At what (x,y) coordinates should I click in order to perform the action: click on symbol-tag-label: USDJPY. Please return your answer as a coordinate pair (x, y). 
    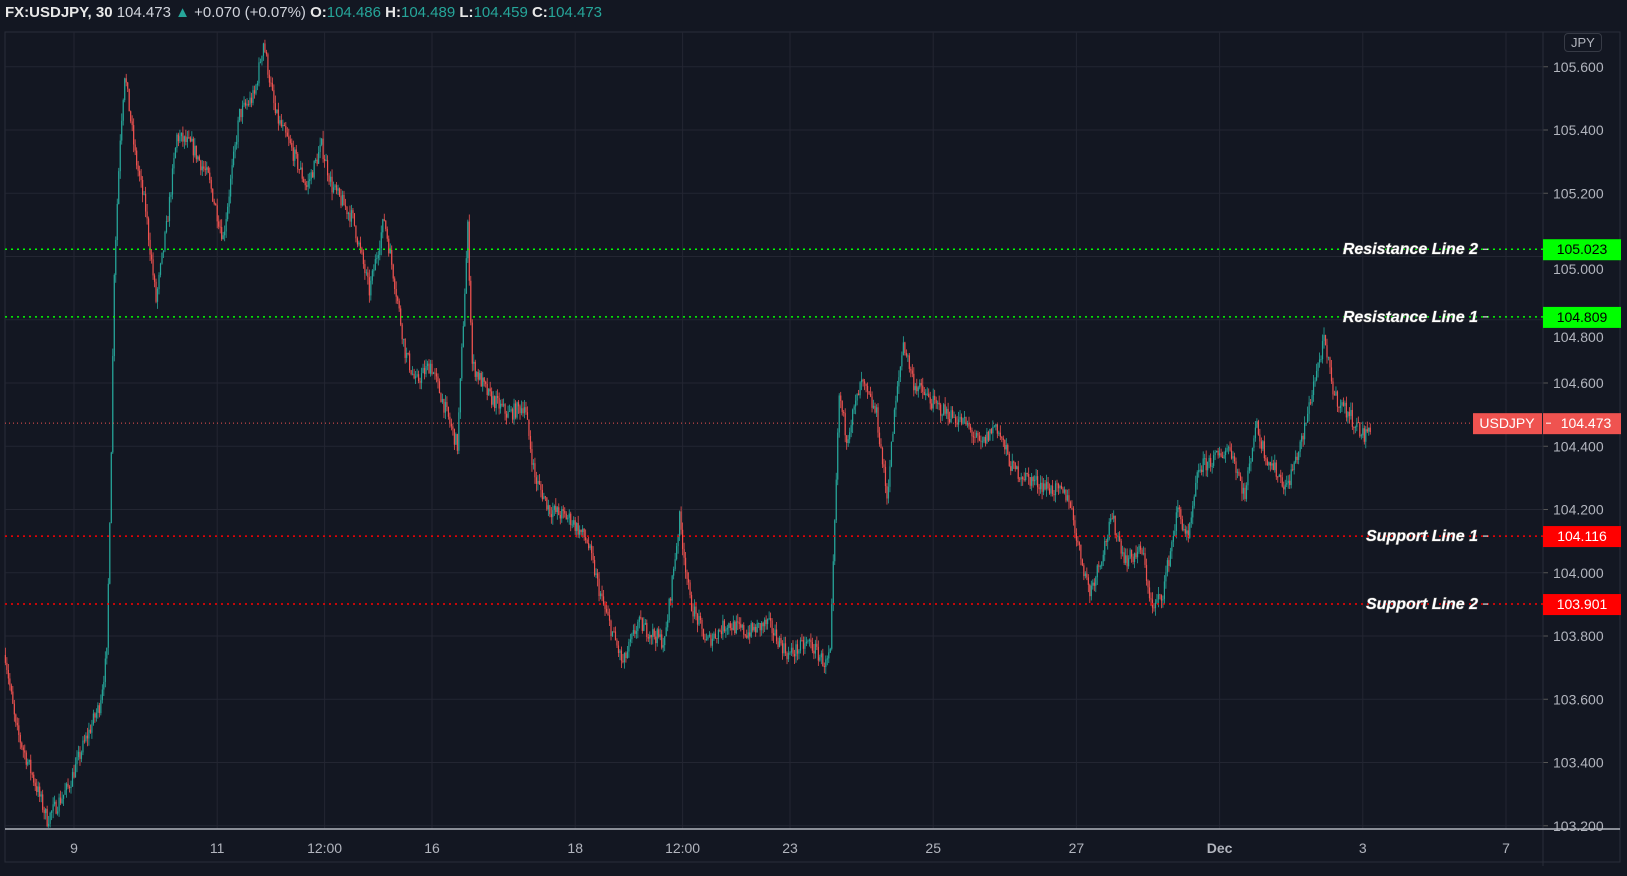
    Looking at the image, I should click on (1507, 423).